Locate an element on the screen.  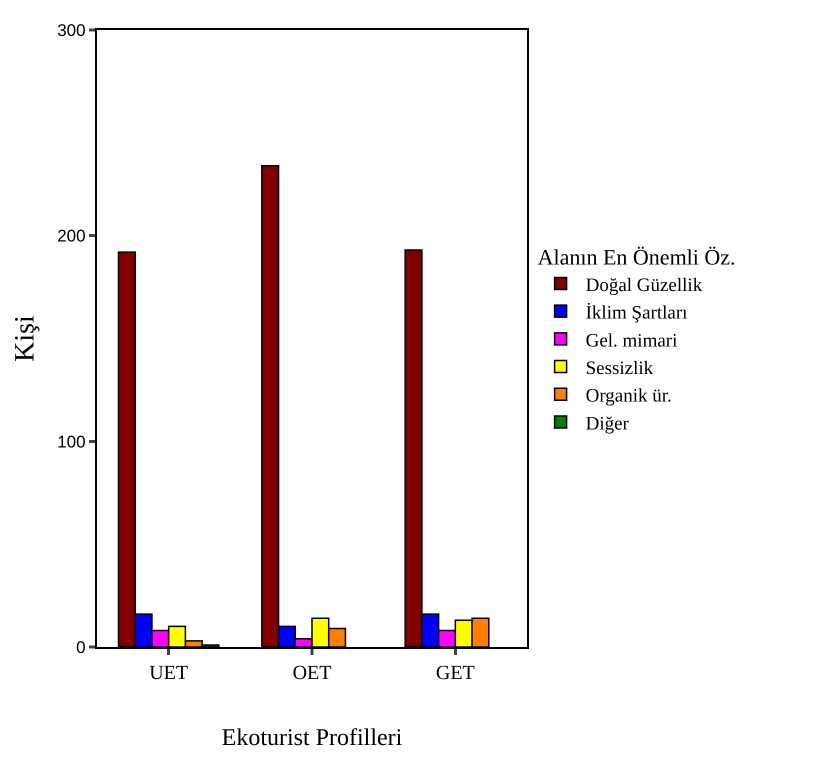
legend-label: Sessizlik is located at coordinates (620, 368).